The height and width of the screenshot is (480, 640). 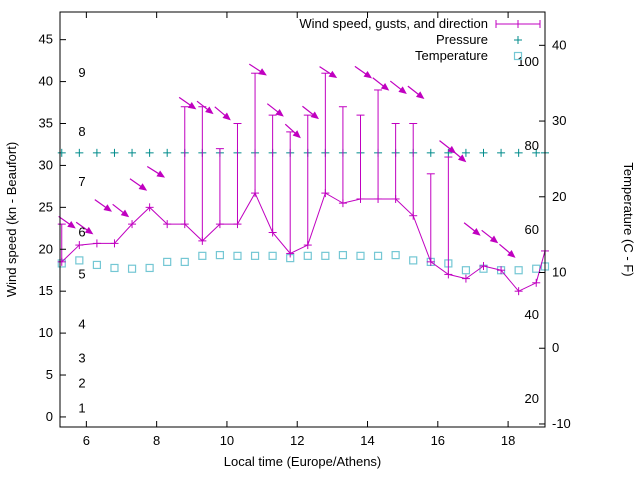 What do you see at coordinates (303, 152) in the screenshot?
I see `pressure-series` at bounding box center [303, 152].